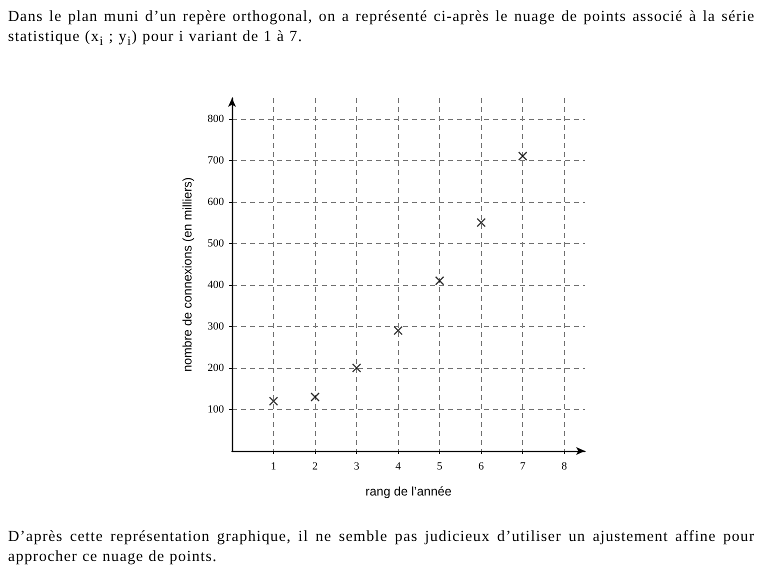  I want to click on y-tick-label: 800, so click(216, 118).